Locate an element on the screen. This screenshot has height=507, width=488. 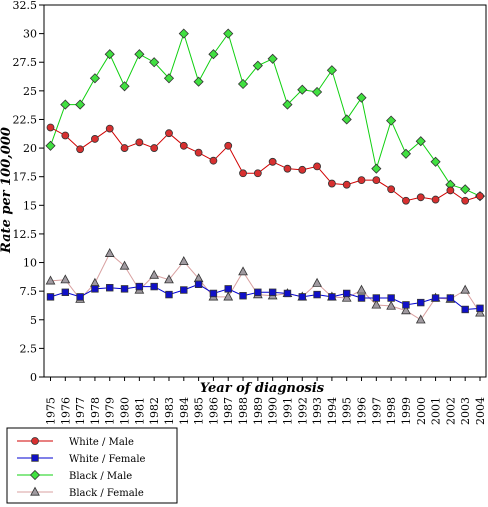
x-tick-label: 1986 is located at coordinates (213, 411).